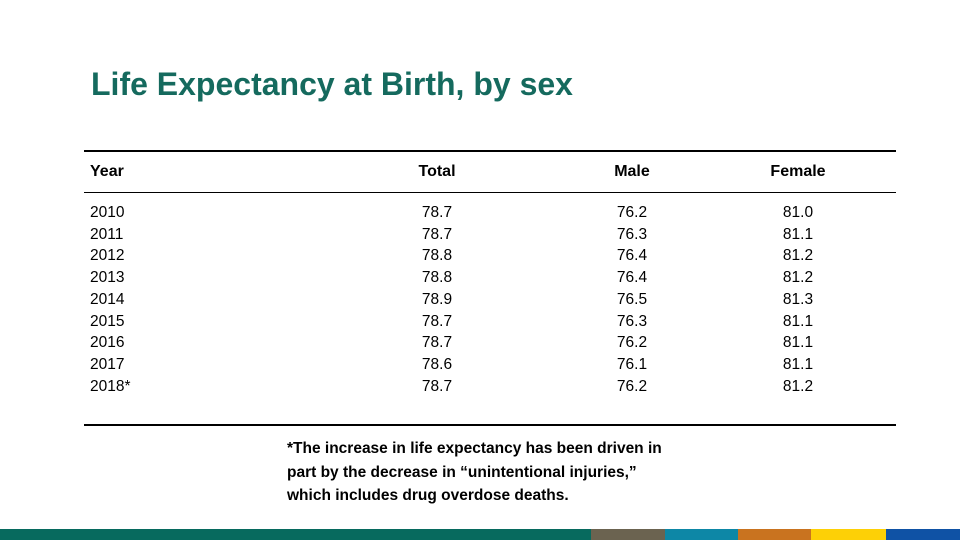 Image resolution: width=960 pixels, height=540 pixels. Describe the element at coordinates (923, 534) in the screenshot. I see `blue-segment` at that location.